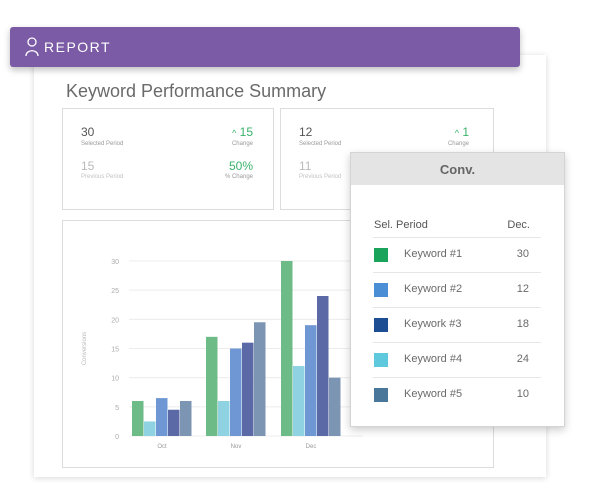 The height and width of the screenshot is (501, 601). I want to click on keyword-label: Keyword #1, so click(433, 254).